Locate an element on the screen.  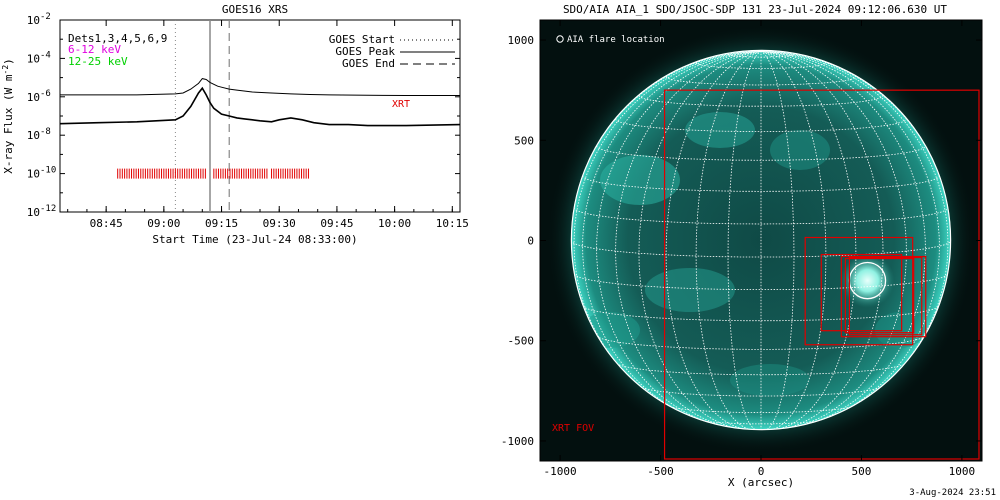
aia-y-tick-label: 1000 is located at coordinates (521, 40).